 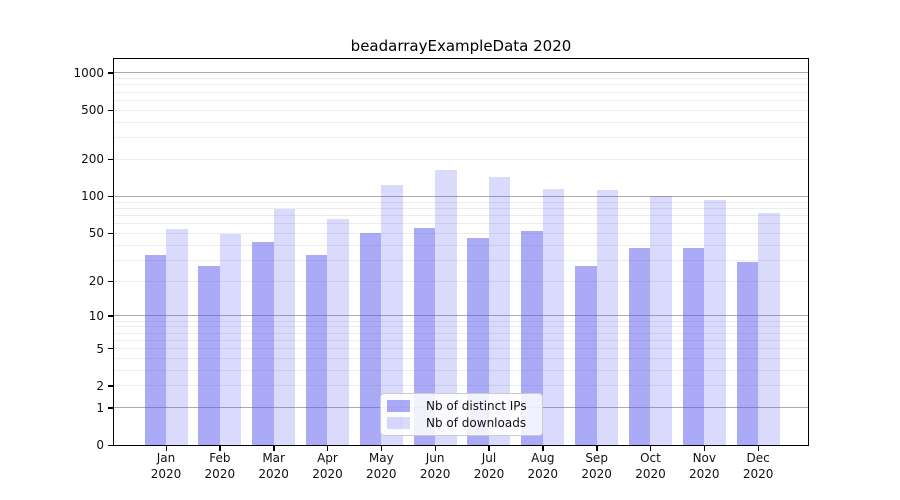 What do you see at coordinates (92, 159) in the screenshot?
I see `y-axis-label-200: 200` at bounding box center [92, 159].